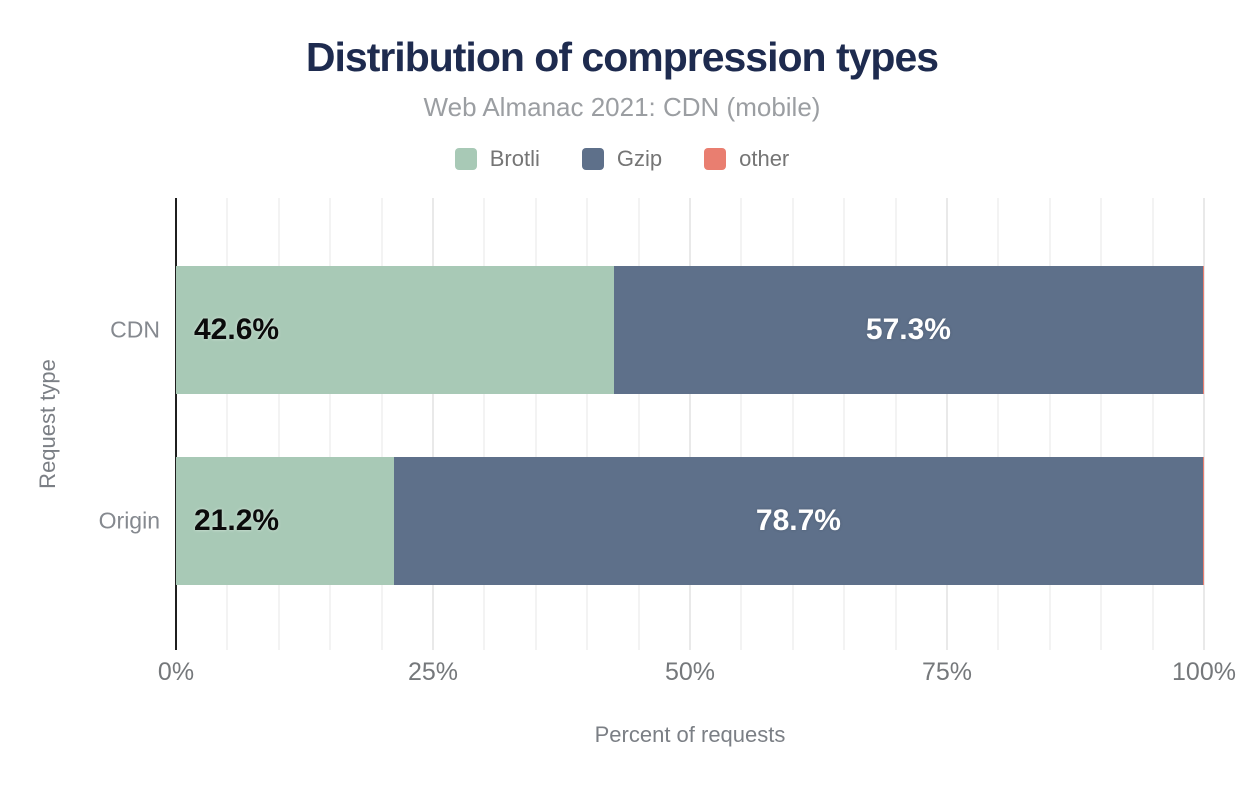  What do you see at coordinates (237, 329) in the screenshot?
I see `value-label: 42.6%` at bounding box center [237, 329].